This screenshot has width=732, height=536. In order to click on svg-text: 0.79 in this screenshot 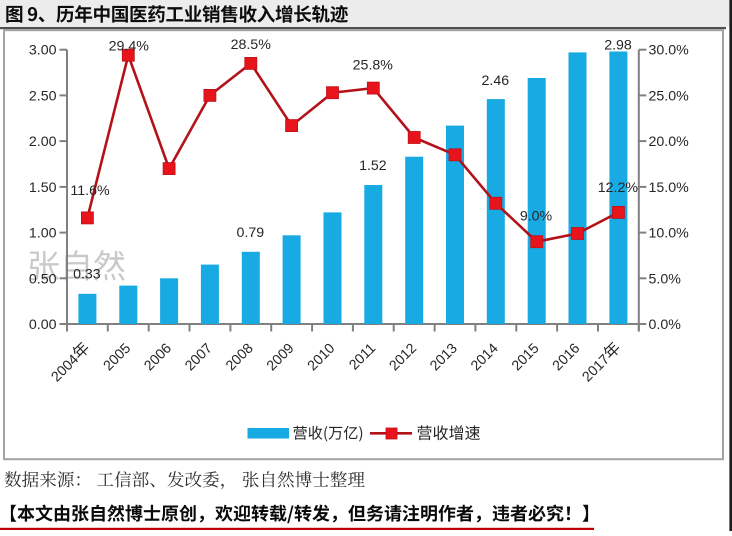, I will do `click(250, 233)`.